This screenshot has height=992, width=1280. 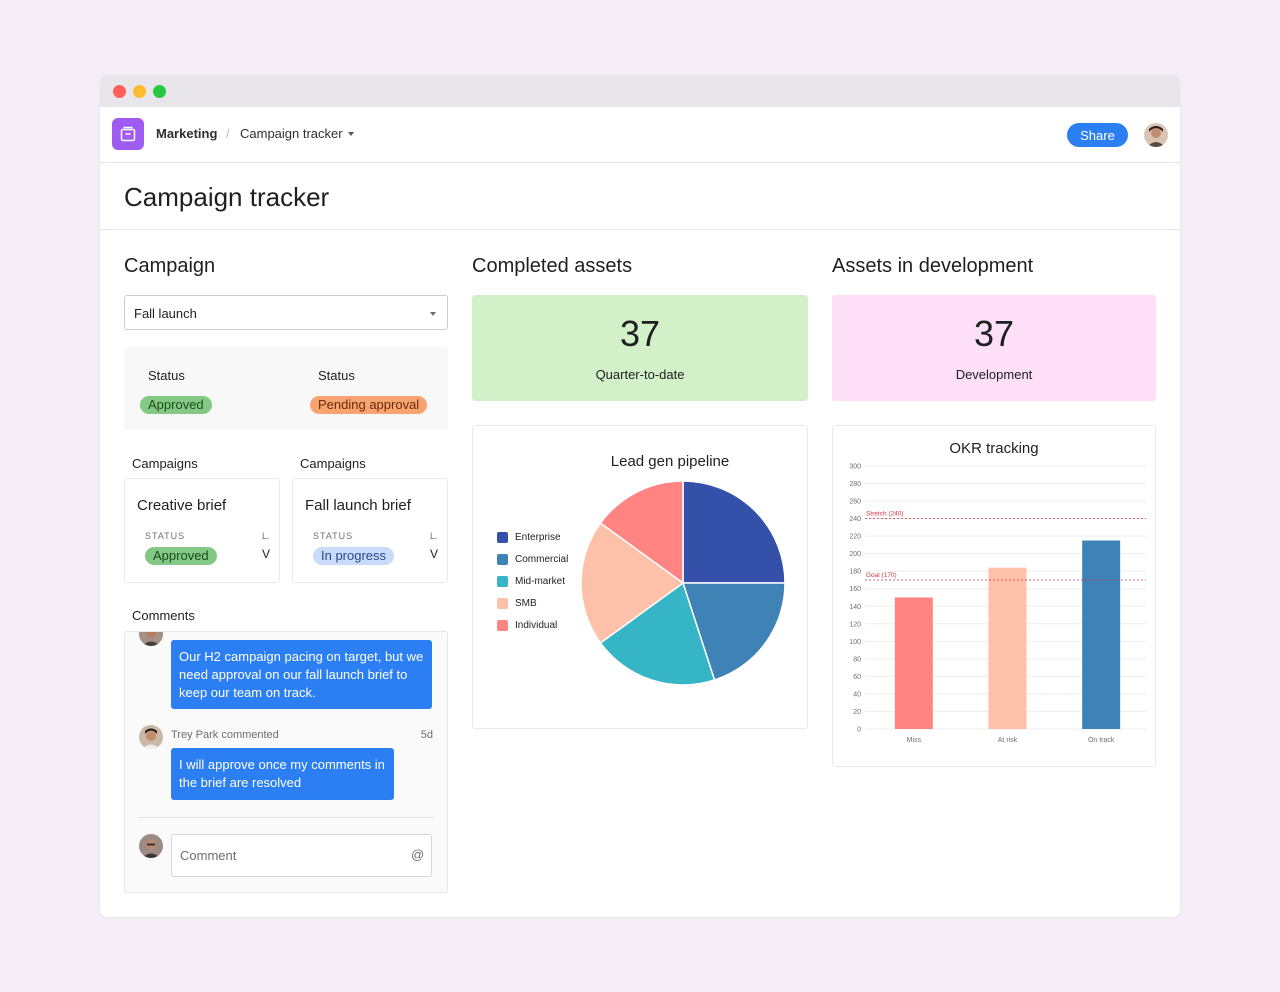 I want to click on comments-label: Comments, so click(x=163, y=615).